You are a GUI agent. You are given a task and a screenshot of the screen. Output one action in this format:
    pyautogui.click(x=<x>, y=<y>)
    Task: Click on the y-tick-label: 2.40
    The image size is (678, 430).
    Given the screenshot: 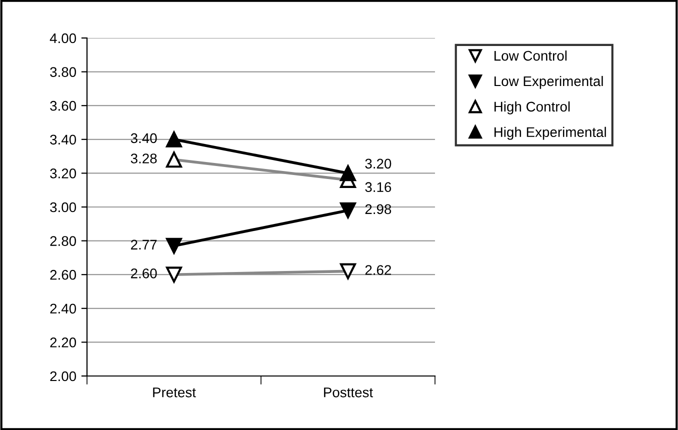 What is the action you would take?
    pyautogui.click(x=63, y=309)
    